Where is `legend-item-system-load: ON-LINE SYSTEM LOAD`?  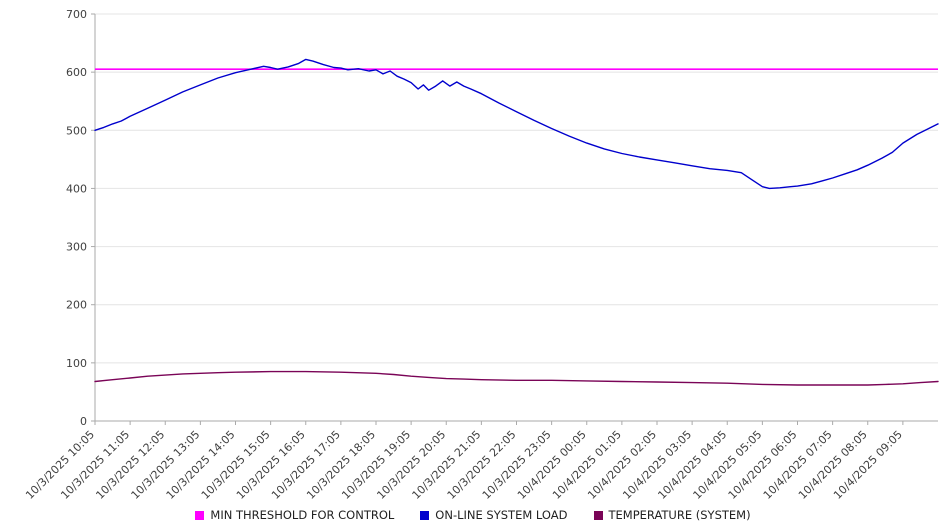 legend-item-system-load: ON-LINE SYSTEM LOAD is located at coordinates (494, 515).